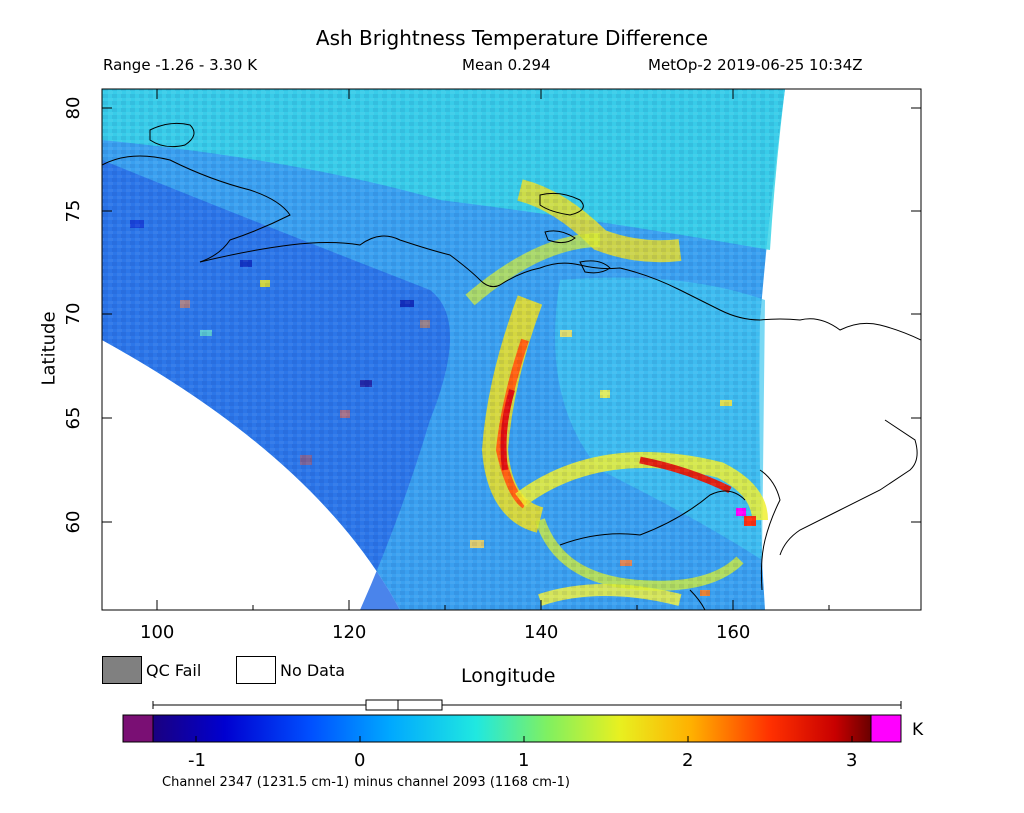  What do you see at coordinates (770, 530) in the screenshot?
I see `coastline-kamchatka` at bounding box center [770, 530].